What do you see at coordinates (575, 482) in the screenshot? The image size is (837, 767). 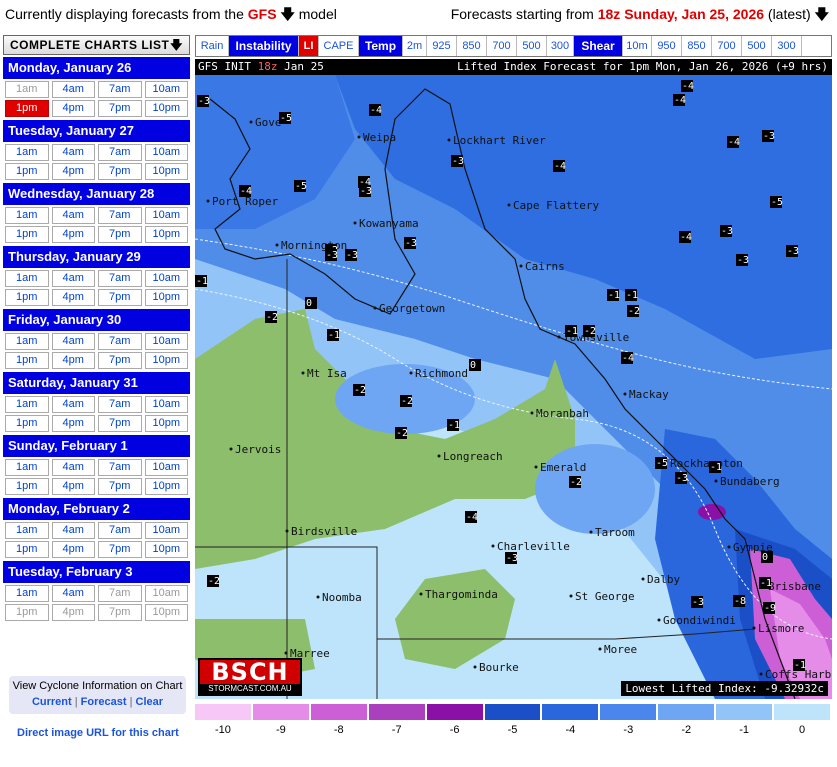 I see `li-value-box` at bounding box center [575, 482].